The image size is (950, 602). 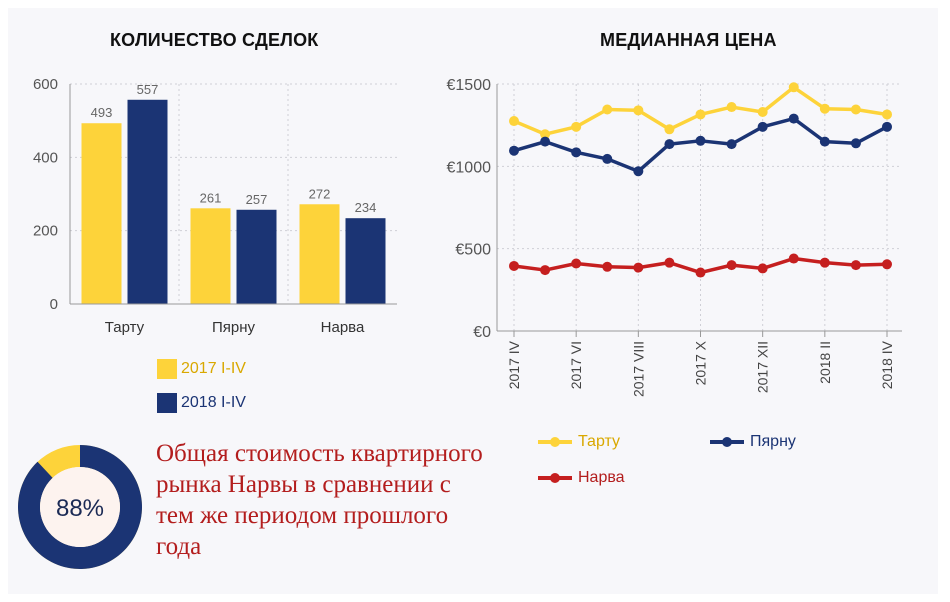 I want to click on legend-swatch-2018, so click(x=167, y=403).